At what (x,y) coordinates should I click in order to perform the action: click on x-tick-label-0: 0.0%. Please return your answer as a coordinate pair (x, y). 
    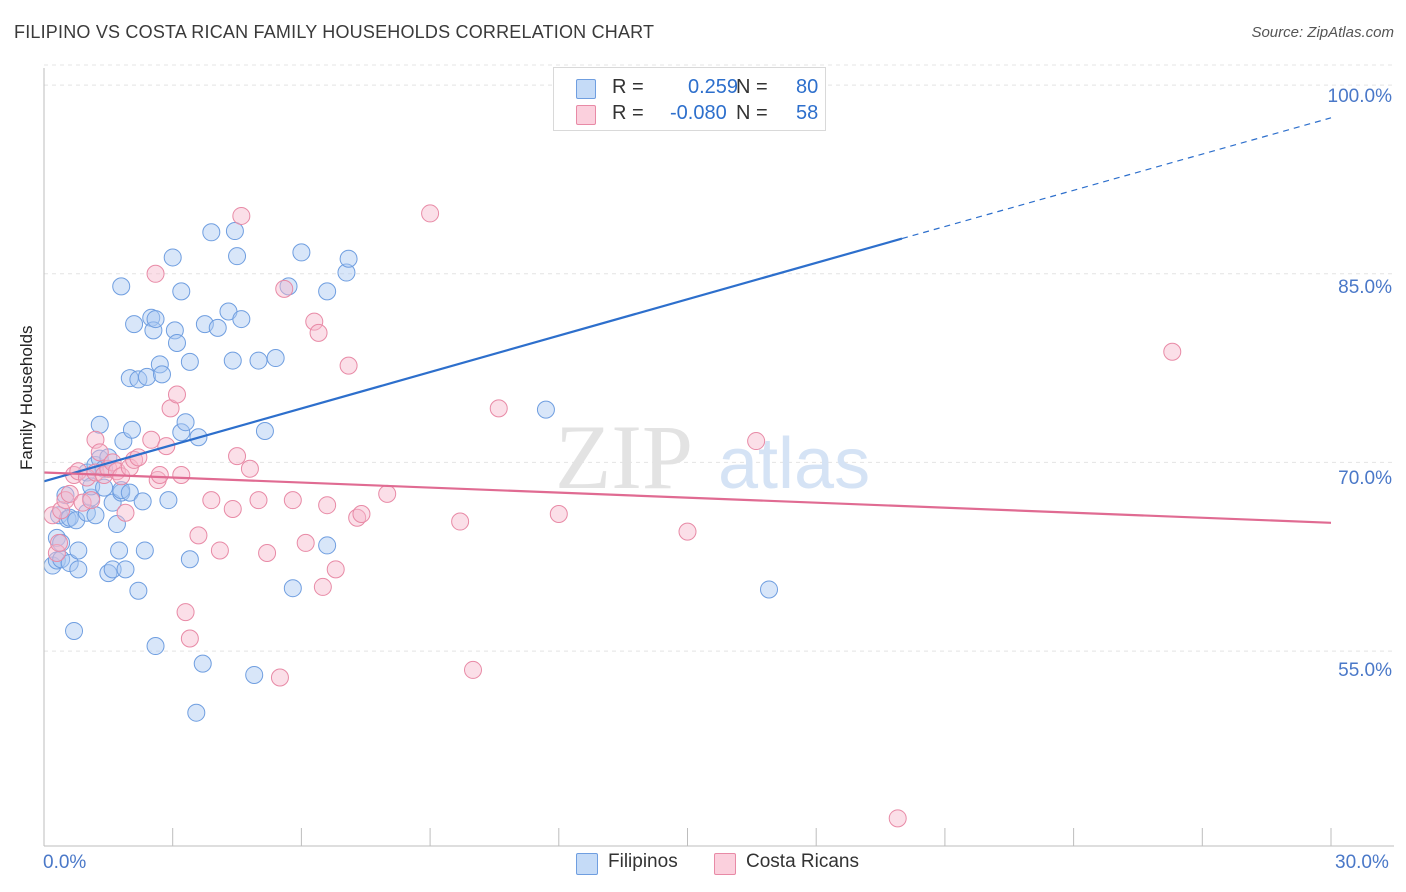
    Looking at the image, I should click on (65, 862).